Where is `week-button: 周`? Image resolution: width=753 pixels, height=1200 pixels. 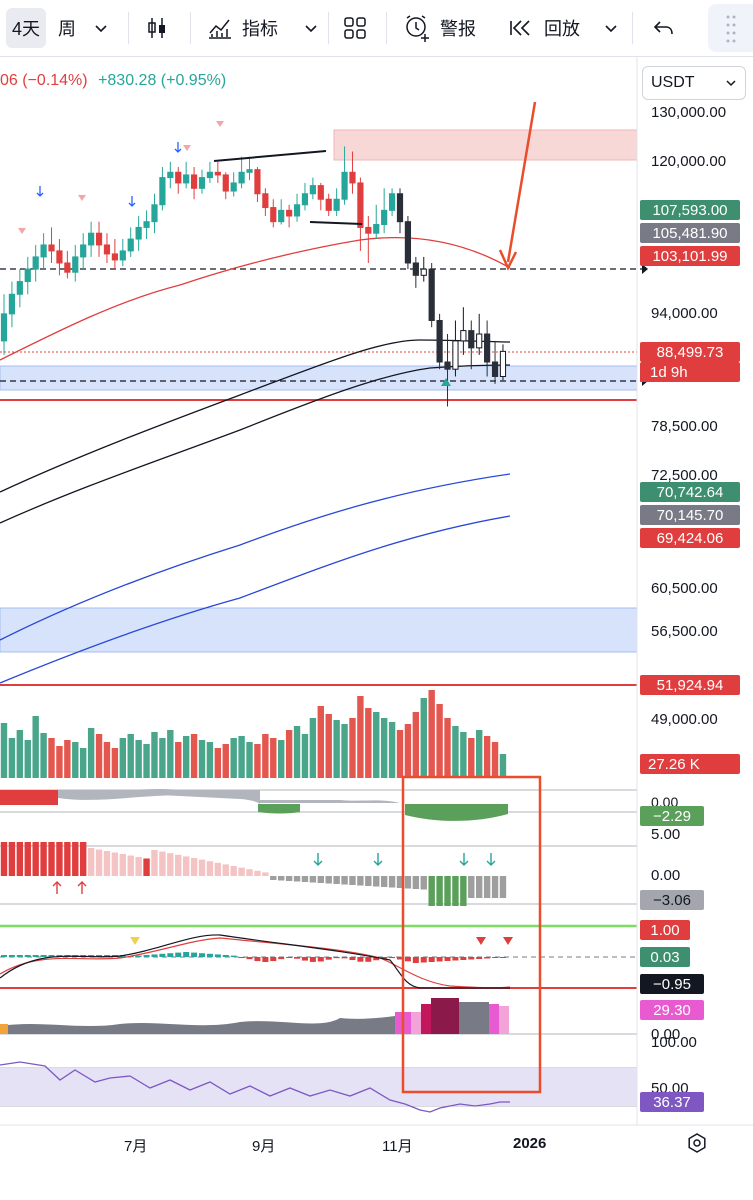
week-button: 周 is located at coordinates (67, 28).